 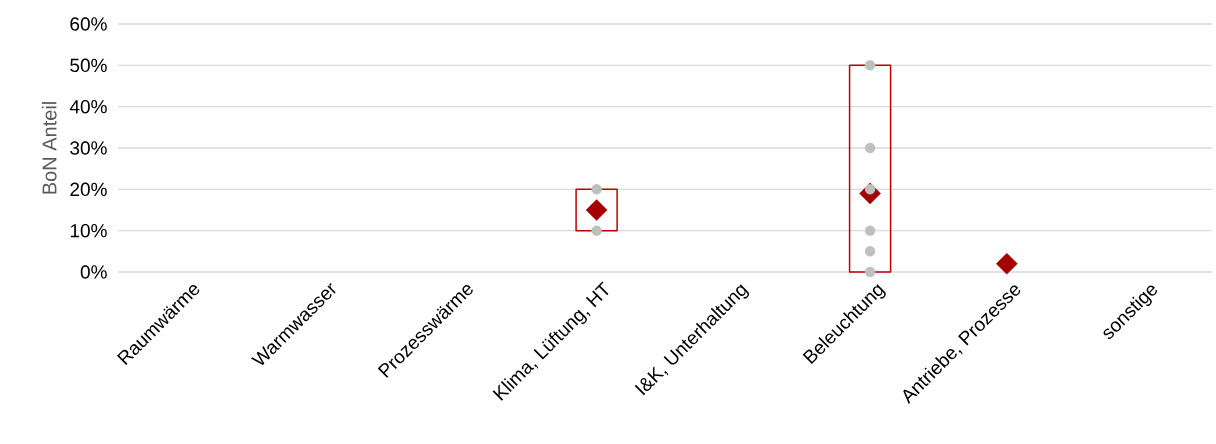 I want to click on y-axis-title: BoN Anteil, so click(x=49, y=148).